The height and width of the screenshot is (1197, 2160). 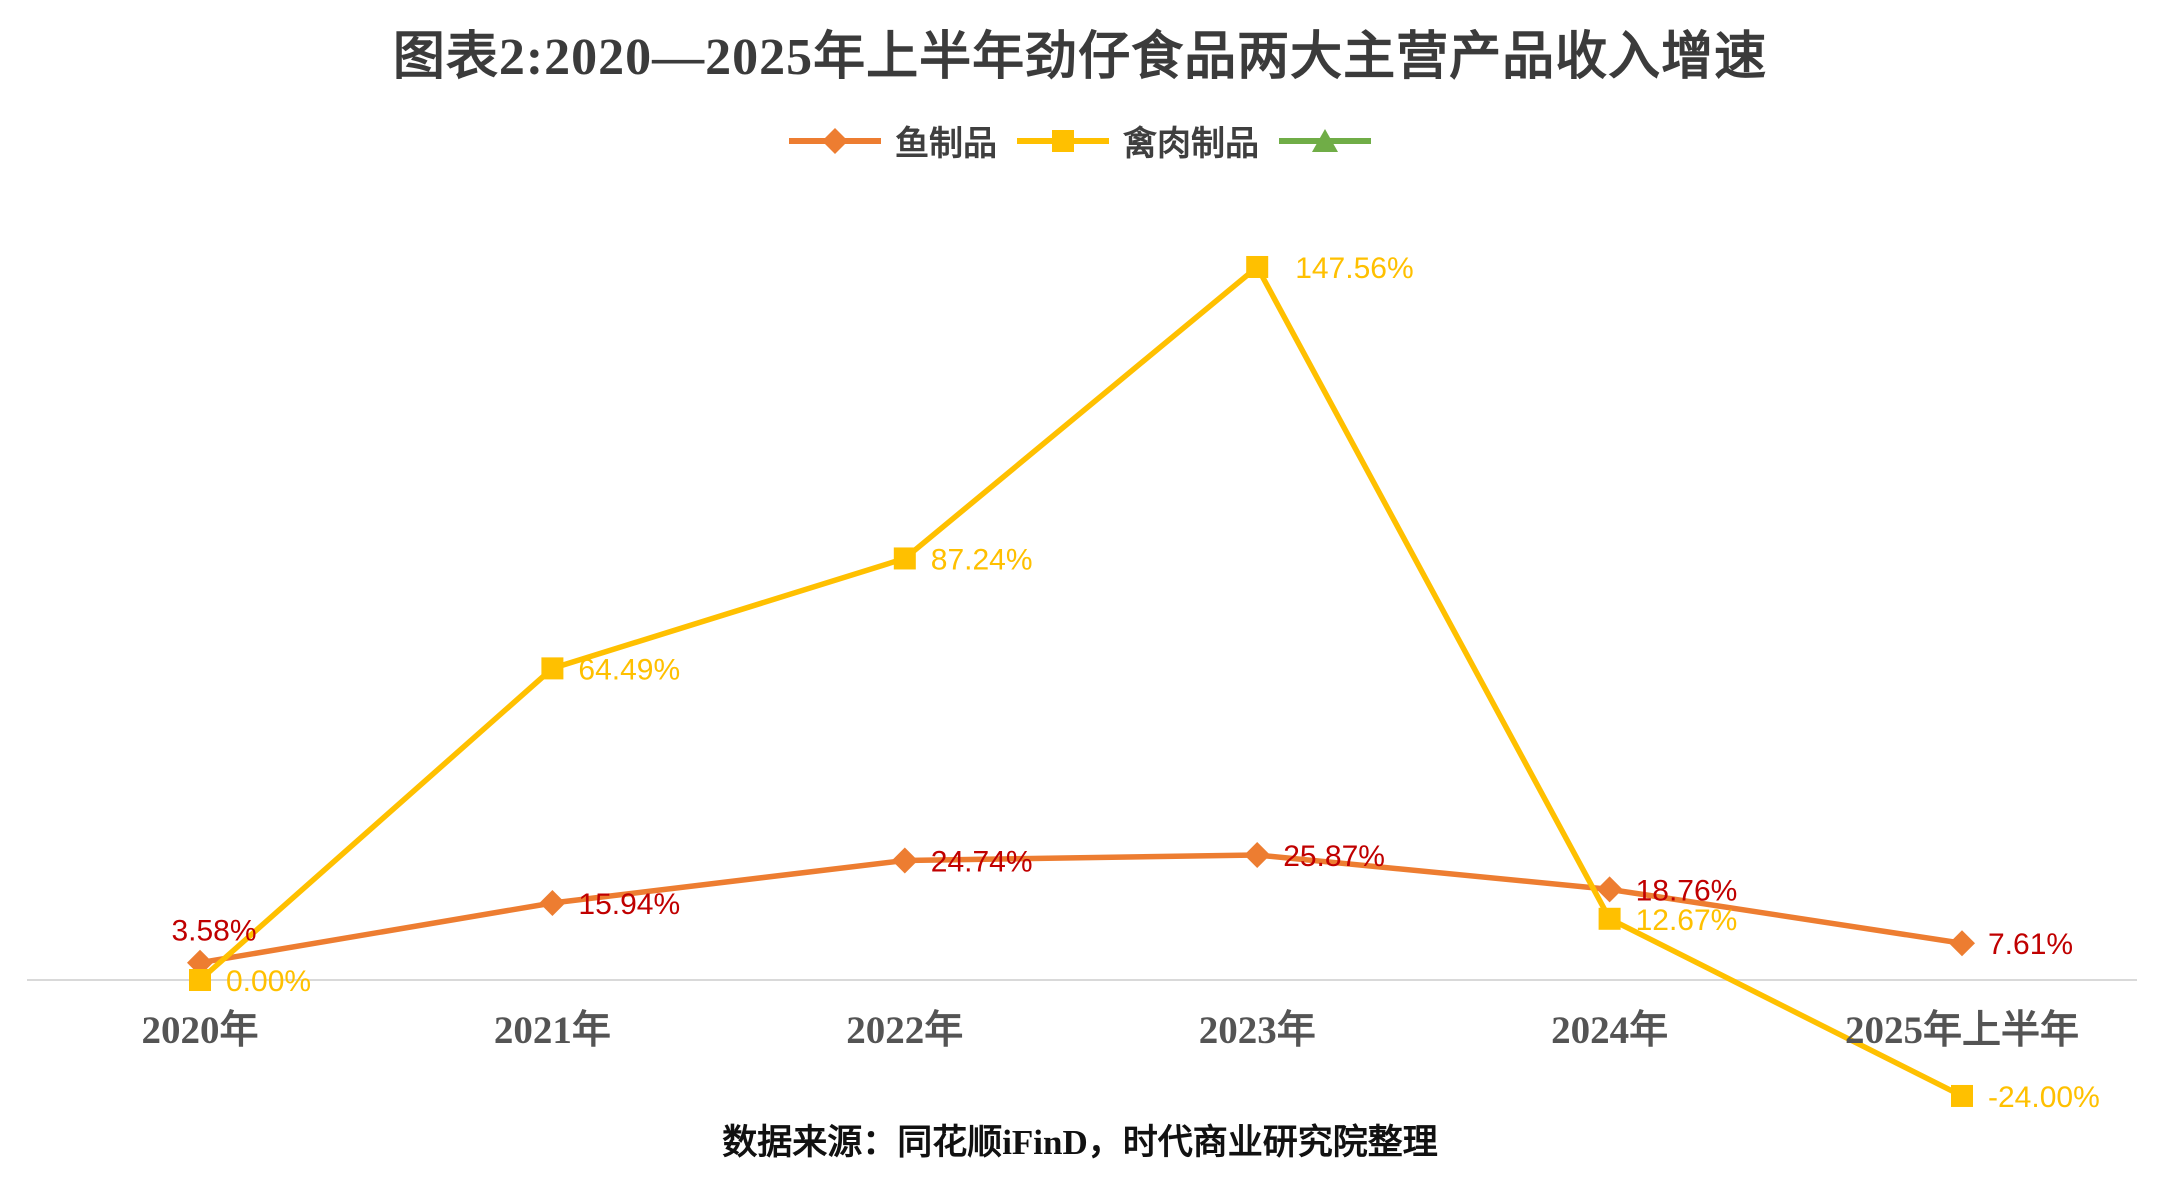 What do you see at coordinates (1334, 856) in the screenshot?
I see `data-label: 25.87%` at bounding box center [1334, 856].